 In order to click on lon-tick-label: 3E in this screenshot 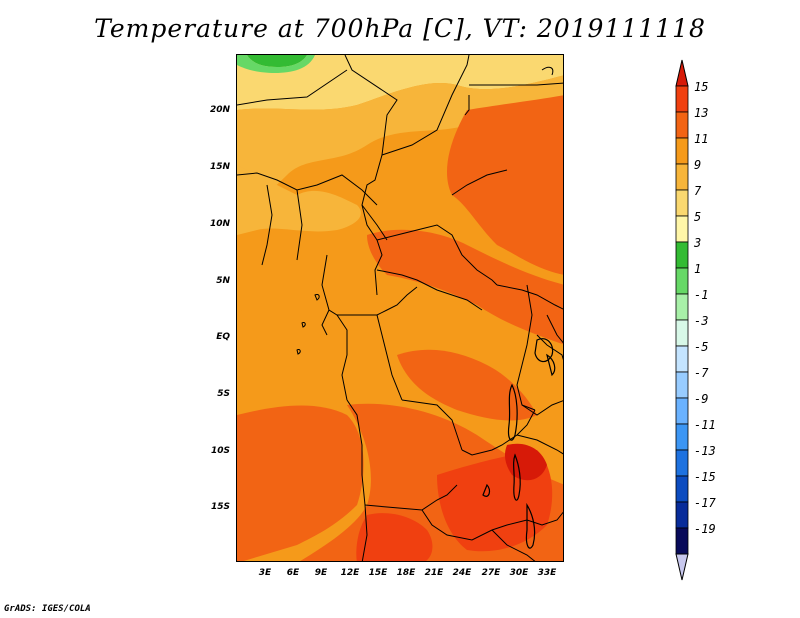, I will do `click(265, 573)`.